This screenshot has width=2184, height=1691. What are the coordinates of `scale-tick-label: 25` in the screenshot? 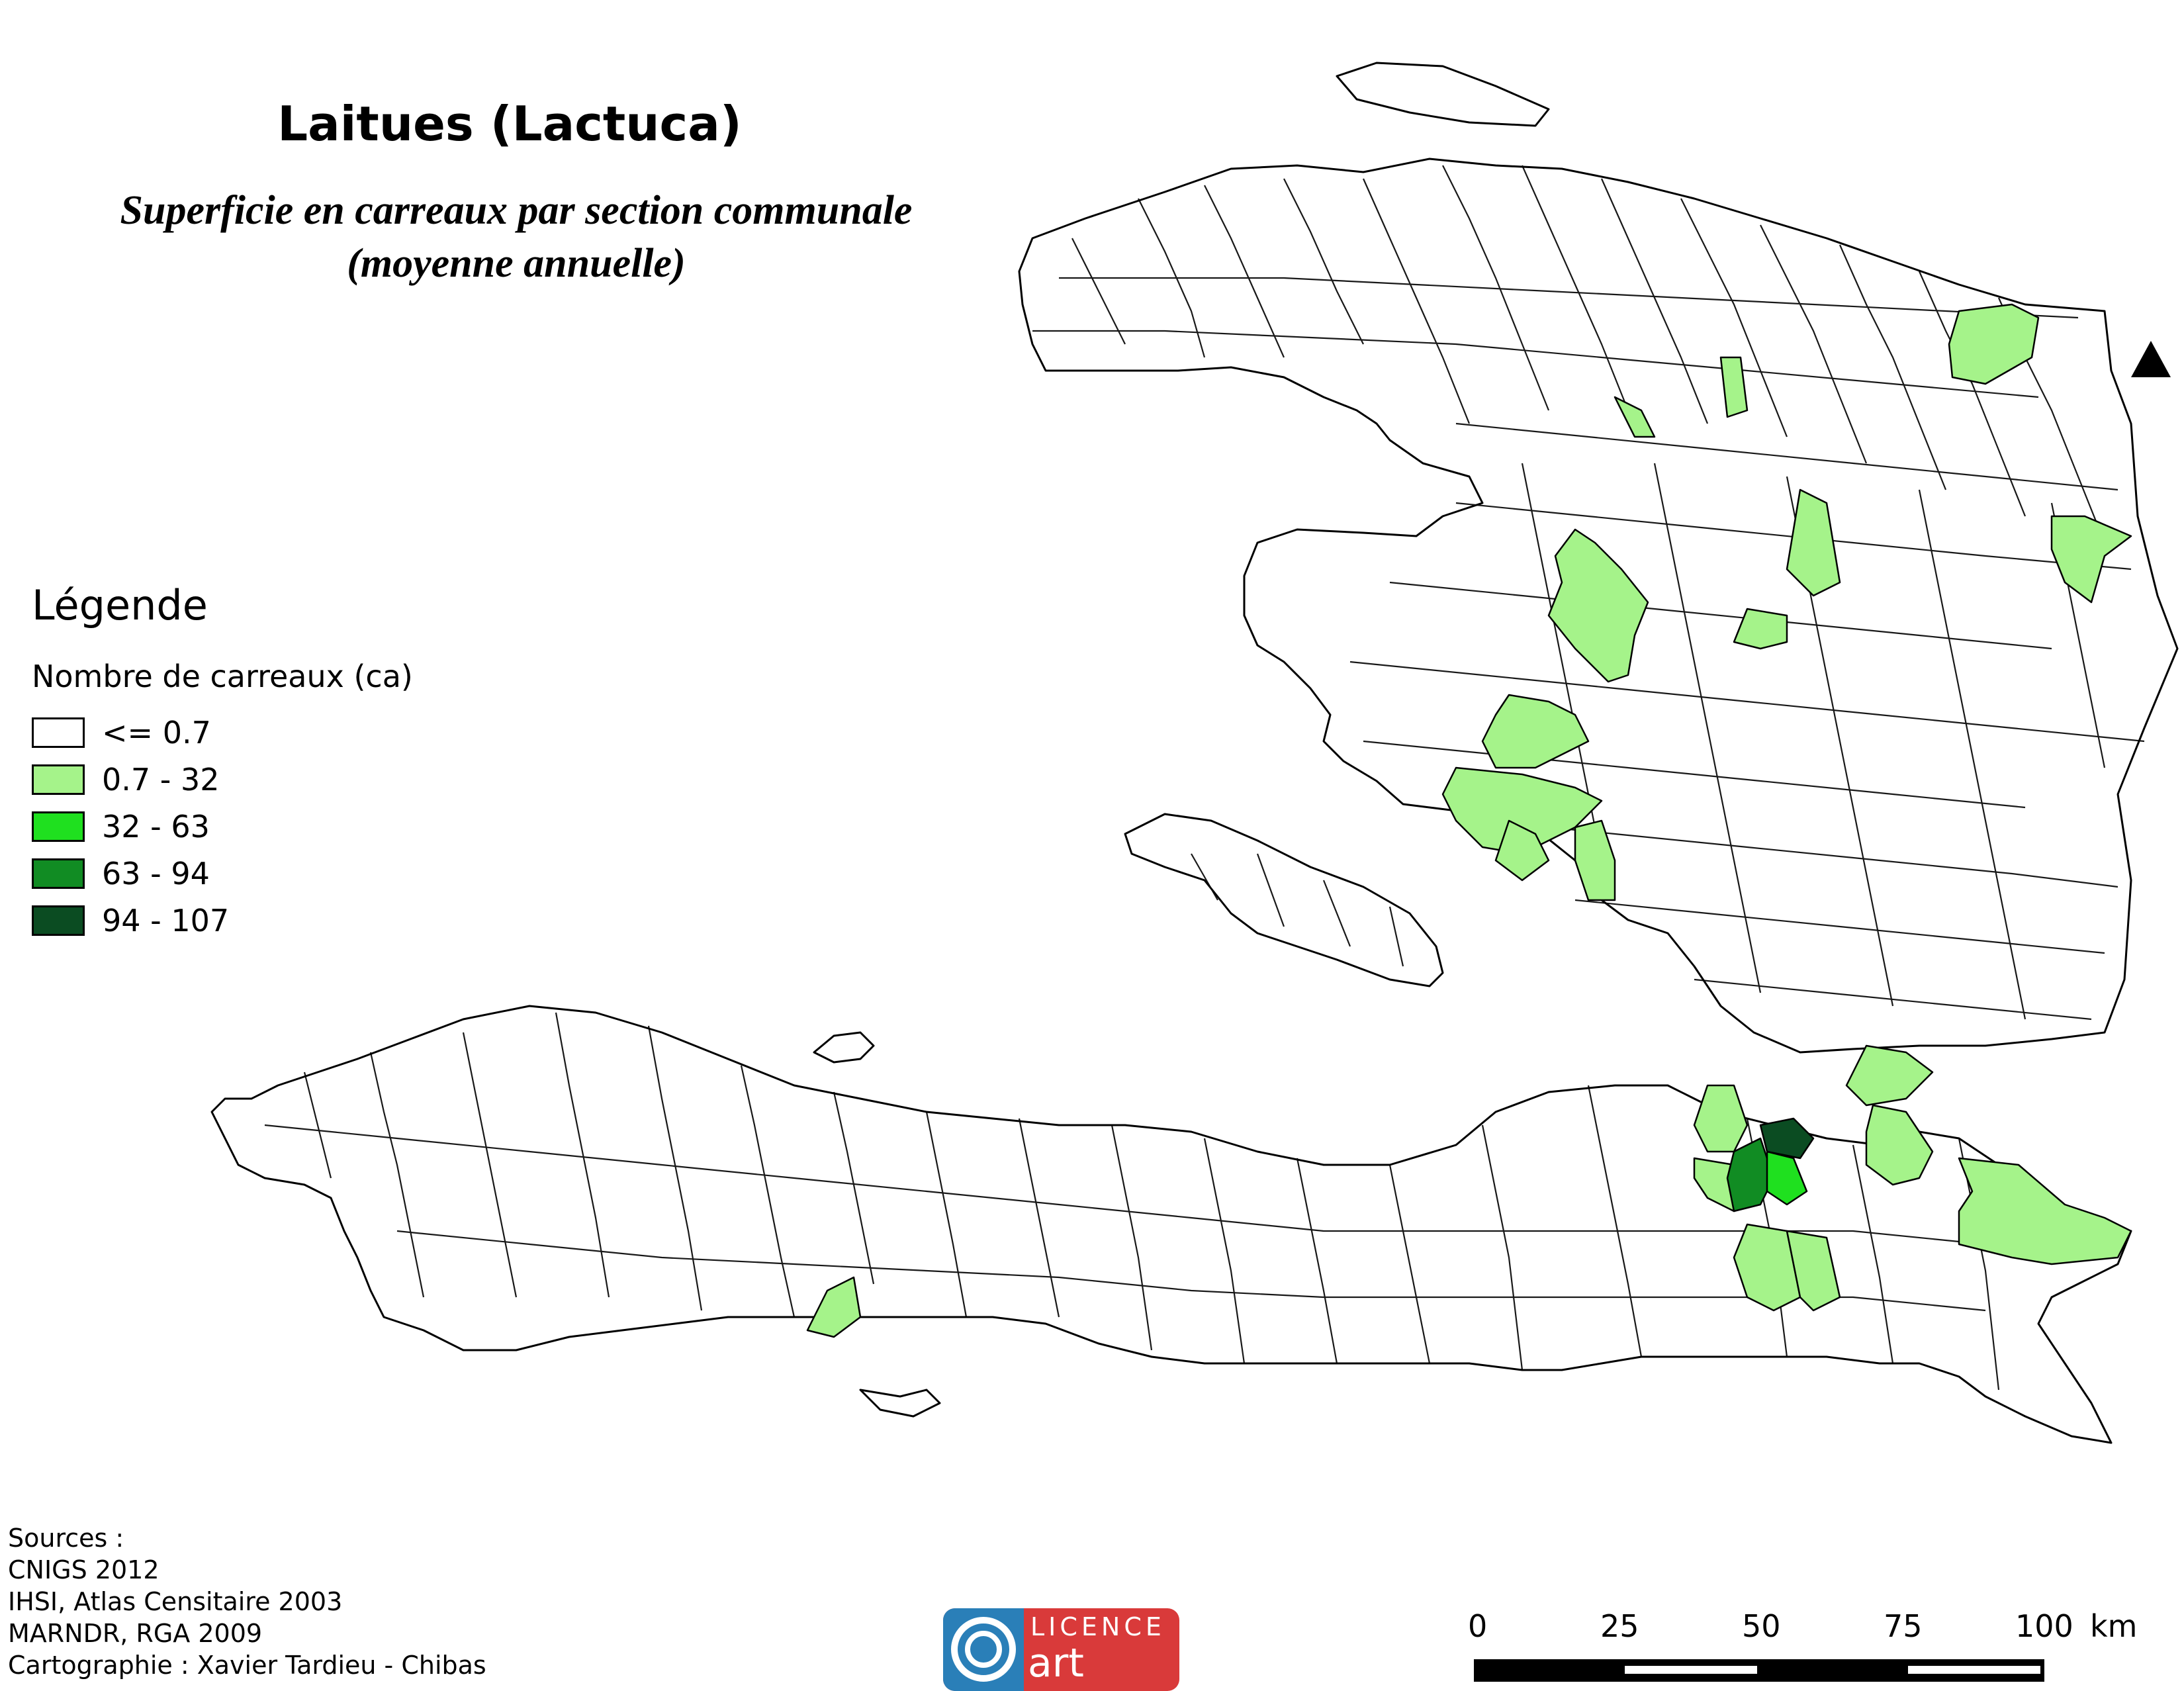 It's located at (1619, 1626).